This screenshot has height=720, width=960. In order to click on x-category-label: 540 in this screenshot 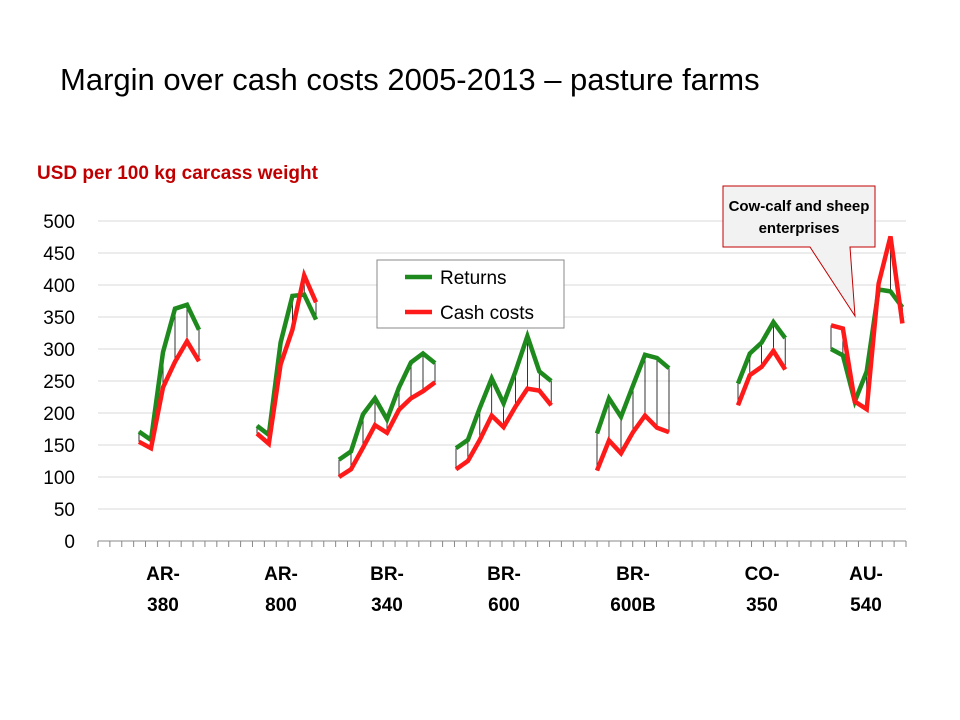, I will do `click(866, 605)`.